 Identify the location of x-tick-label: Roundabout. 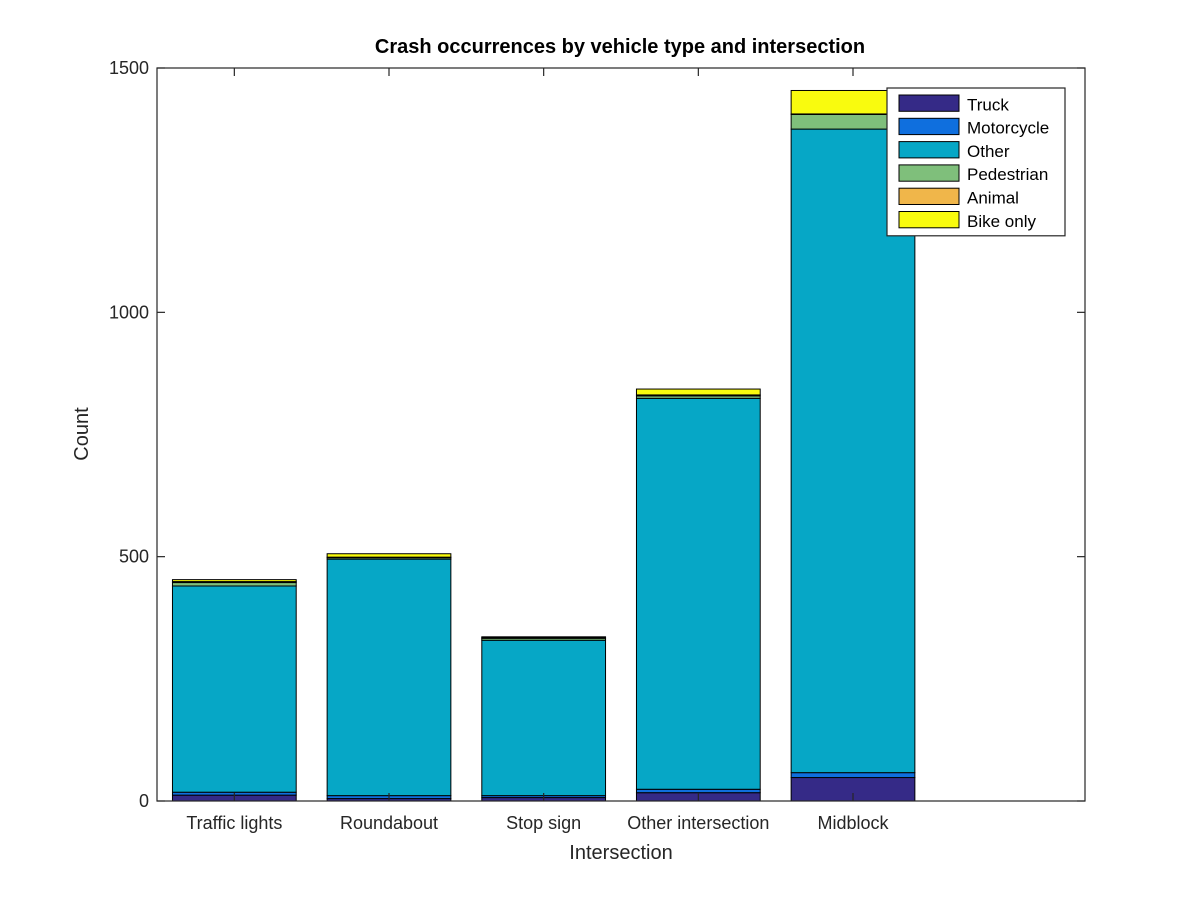
(389, 823).